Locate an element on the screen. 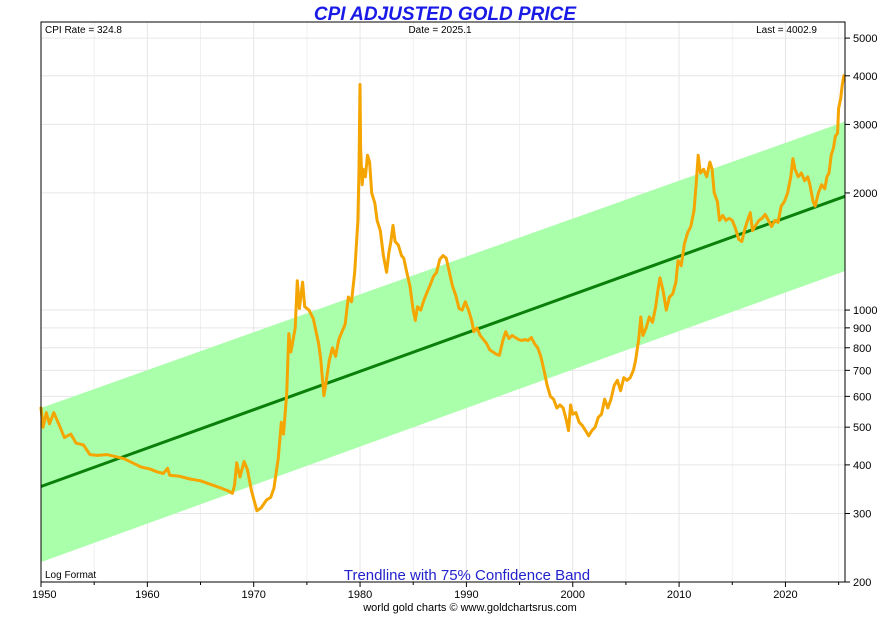  y-tick-label: 400 is located at coordinates (862, 466).